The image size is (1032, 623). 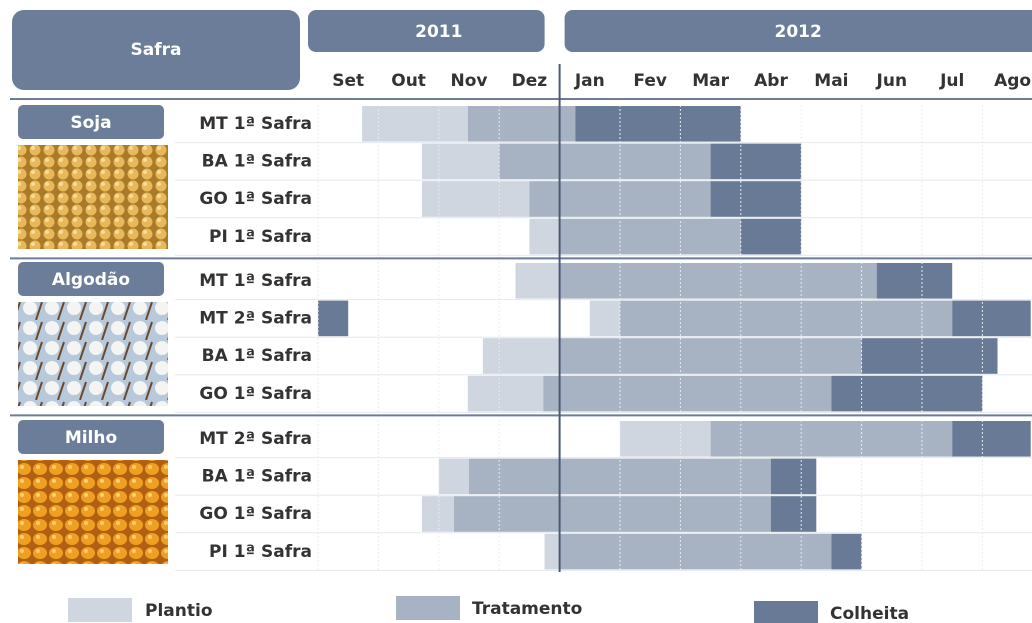 What do you see at coordinates (408, 81) in the screenshot?
I see `month-label: Out` at bounding box center [408, 81].